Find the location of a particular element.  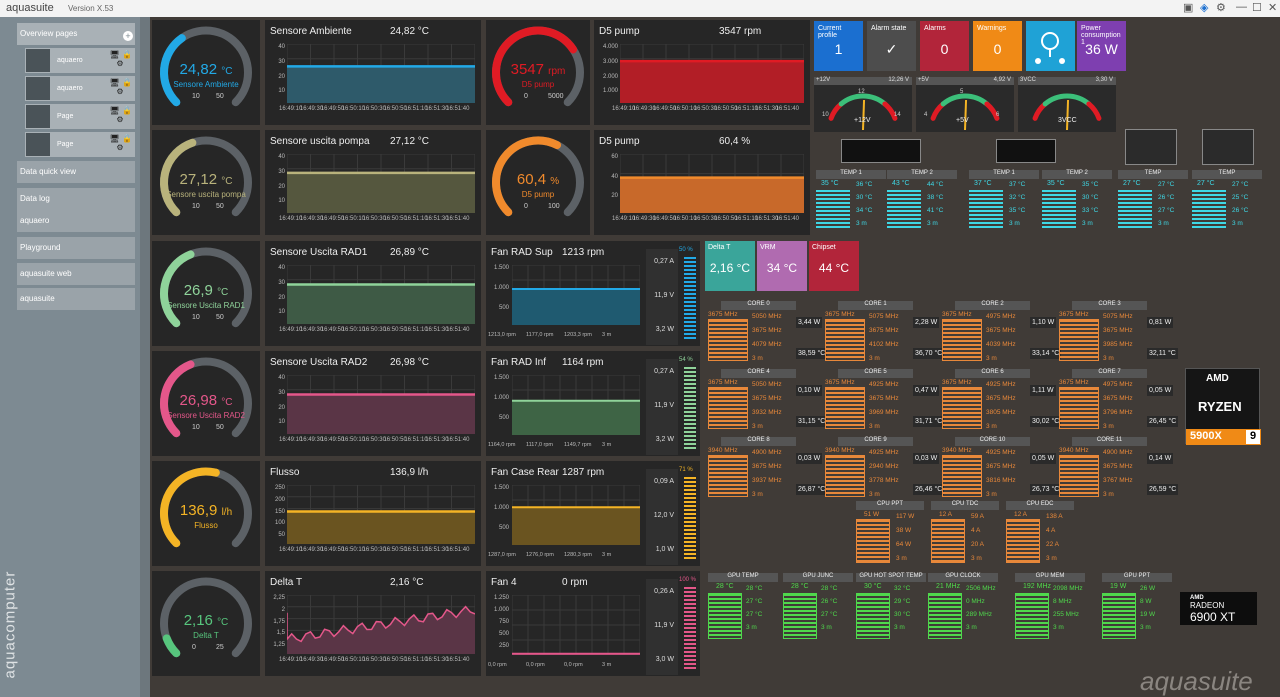

x-tick: 16:49:50 is located at coordinates (332, 440).